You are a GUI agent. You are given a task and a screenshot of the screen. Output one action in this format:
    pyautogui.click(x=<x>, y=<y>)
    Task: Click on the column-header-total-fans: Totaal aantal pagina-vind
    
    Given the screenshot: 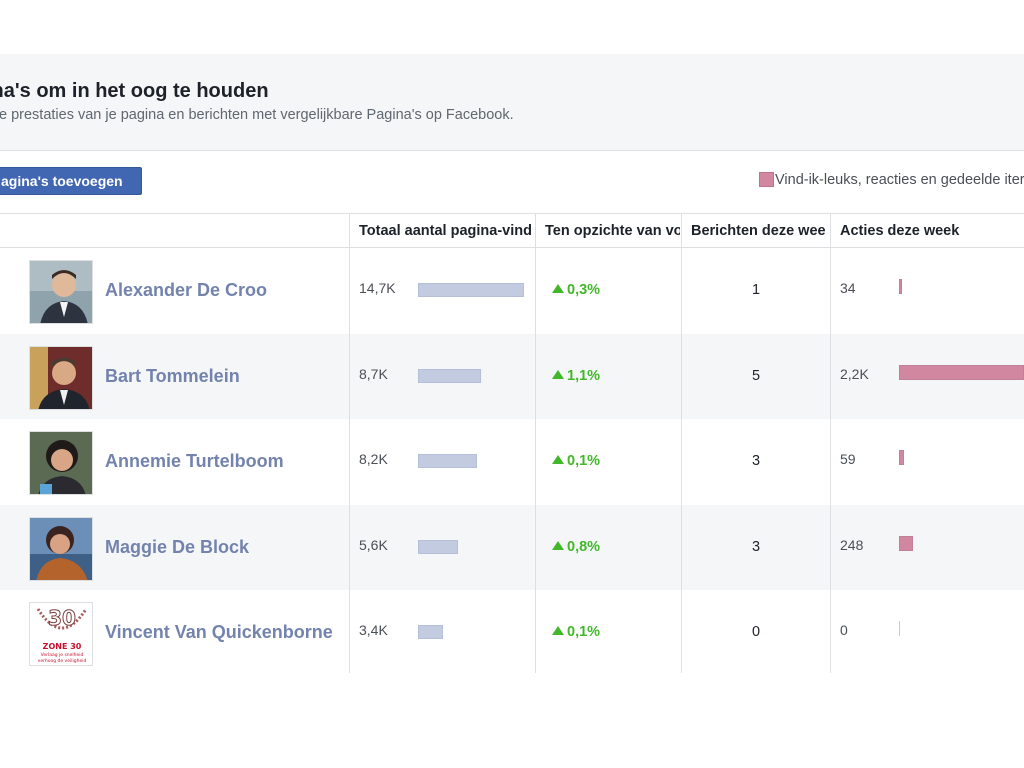 What is the action you would take?
    pyautogui.click(x=445, y=231)
    